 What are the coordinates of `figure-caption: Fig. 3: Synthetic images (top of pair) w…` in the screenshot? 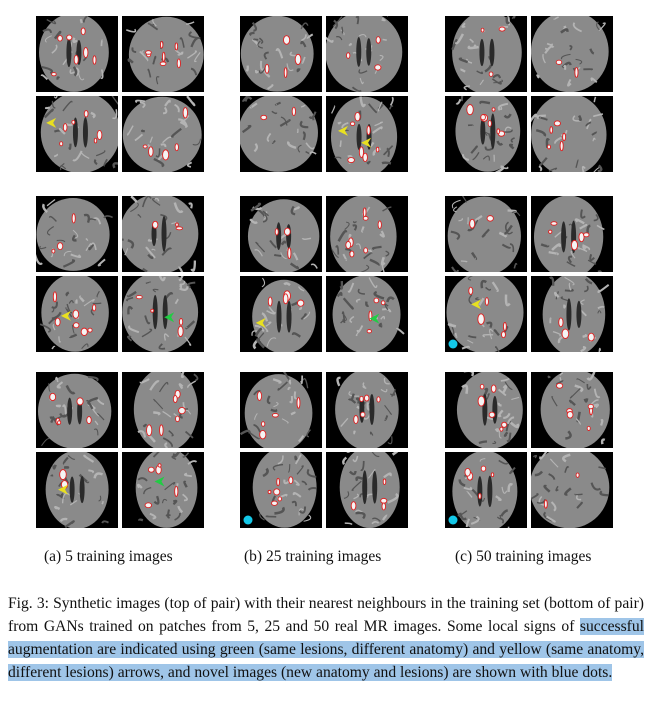 It's located at (326, 638).